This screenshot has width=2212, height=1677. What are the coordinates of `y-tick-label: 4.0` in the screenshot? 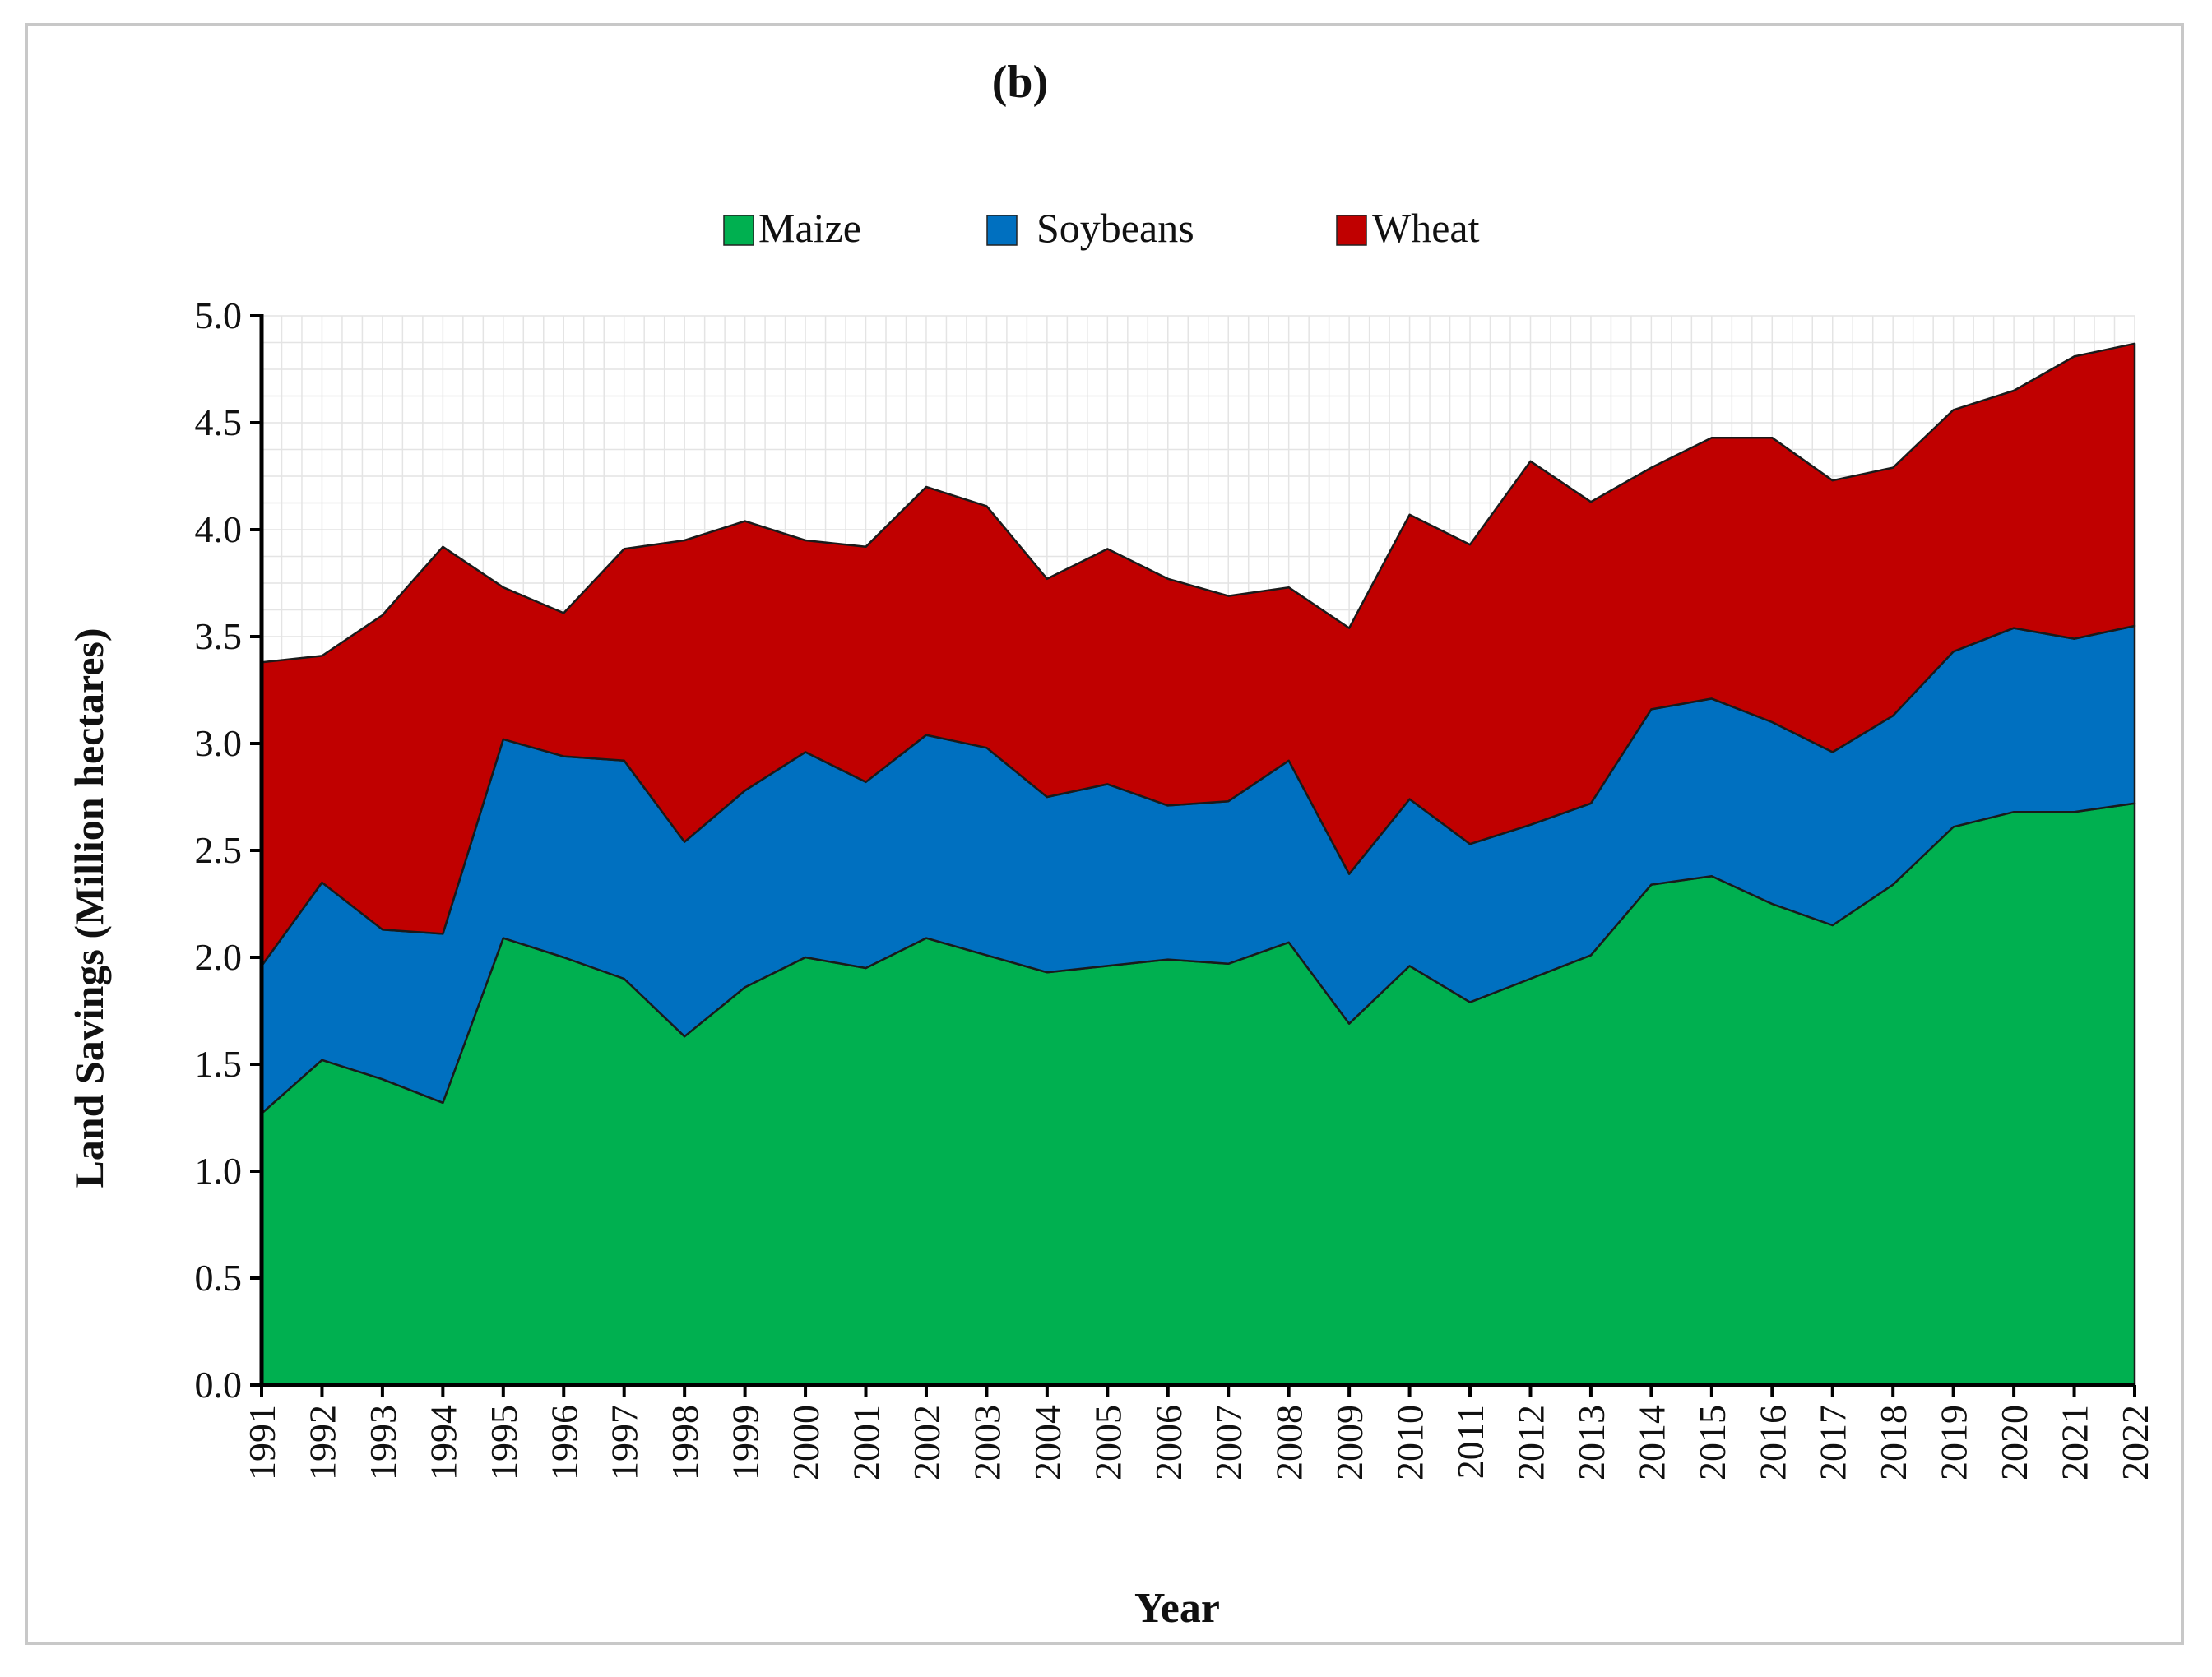 It's located at (219, 529).